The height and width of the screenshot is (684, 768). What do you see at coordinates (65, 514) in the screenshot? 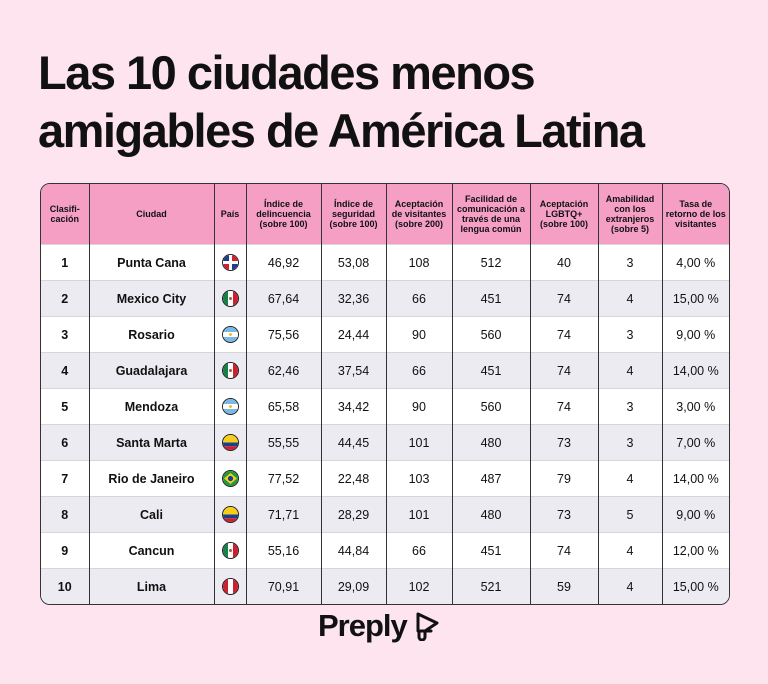
I see `rank-cell: 8` at bounding box center [65, 514].